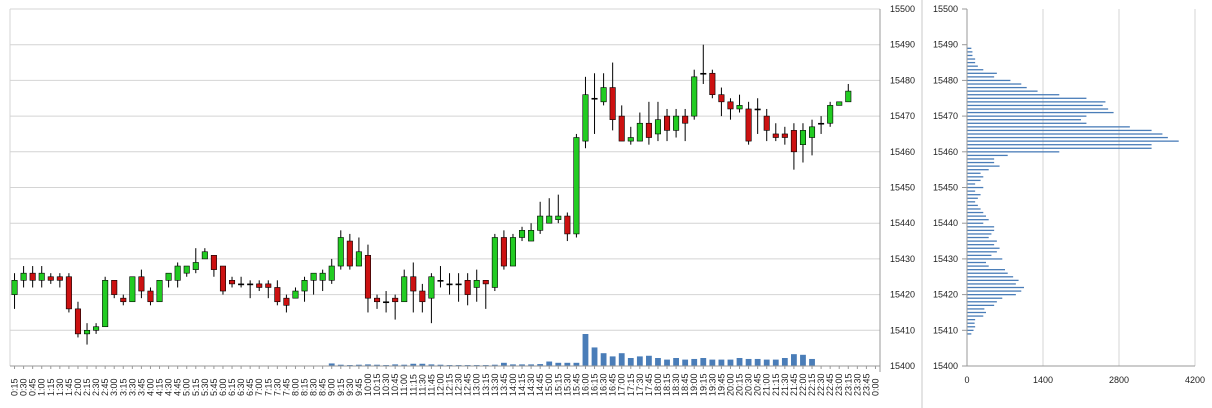  I want to click on time-tick-label: 12:30, so click(459, 384).